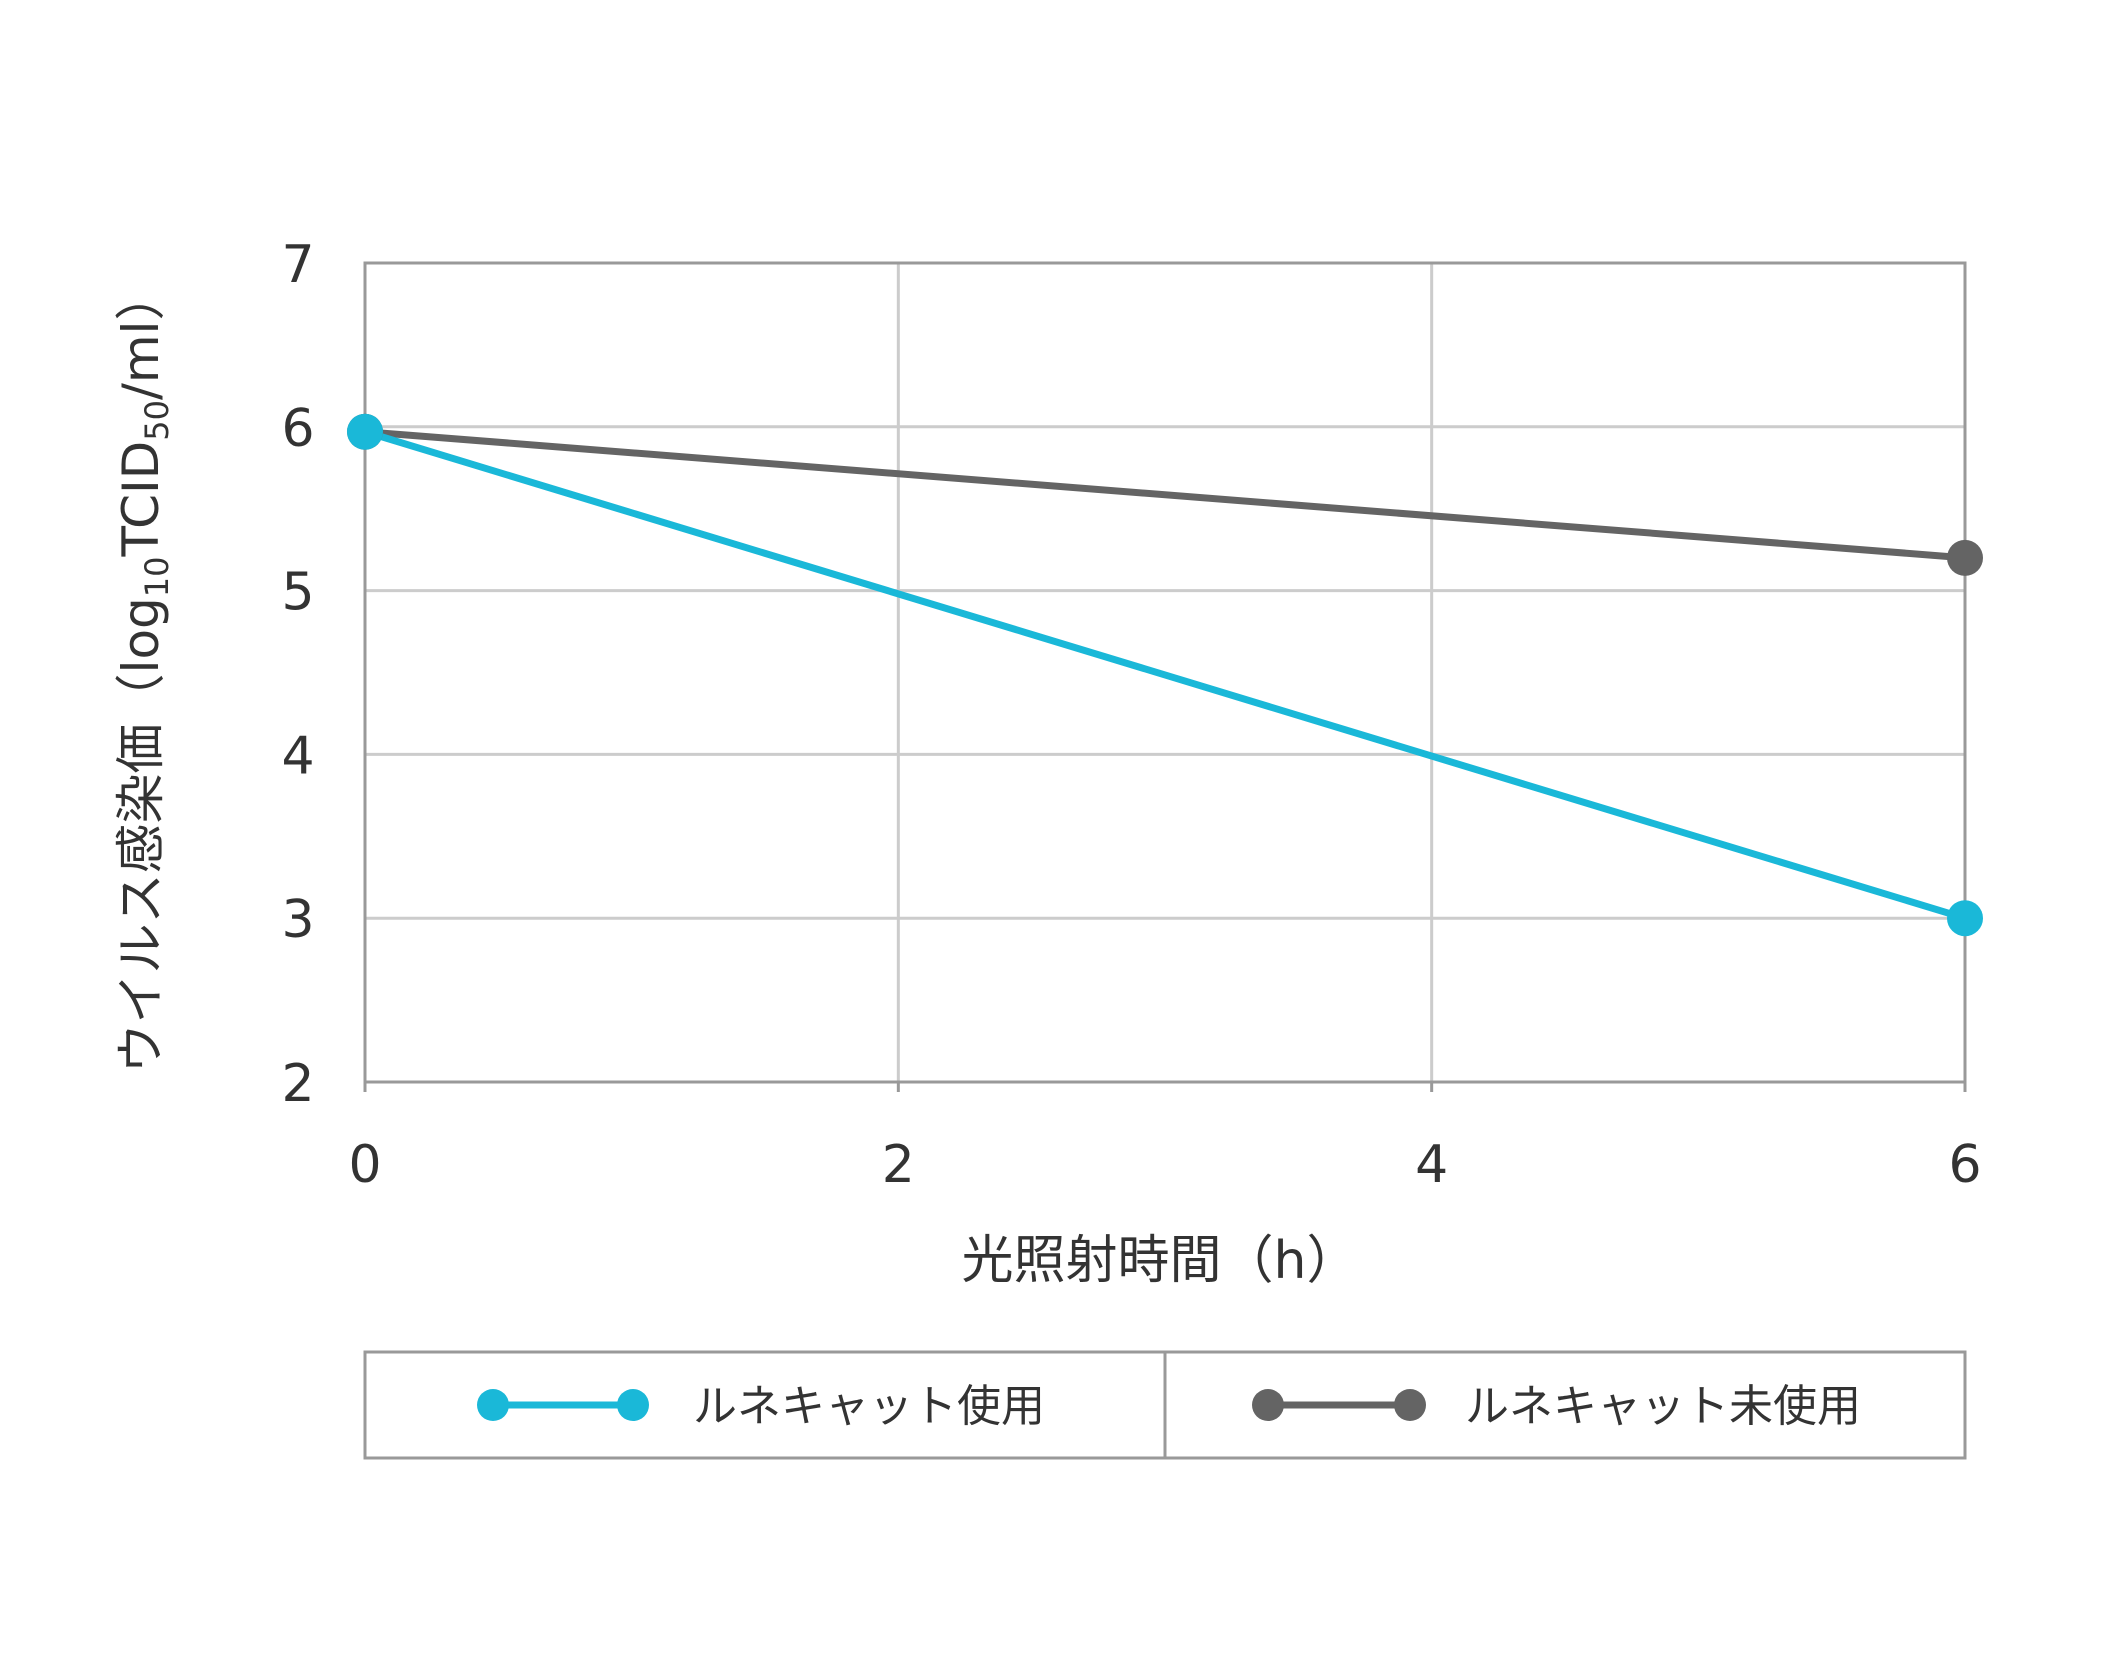 This screenshot has height=1654, width=2126. What do you see at coordinates (157, 420) in the screenshot?
I see `y-axis-label-sub-50: 50` at bounding box center [157, 420].